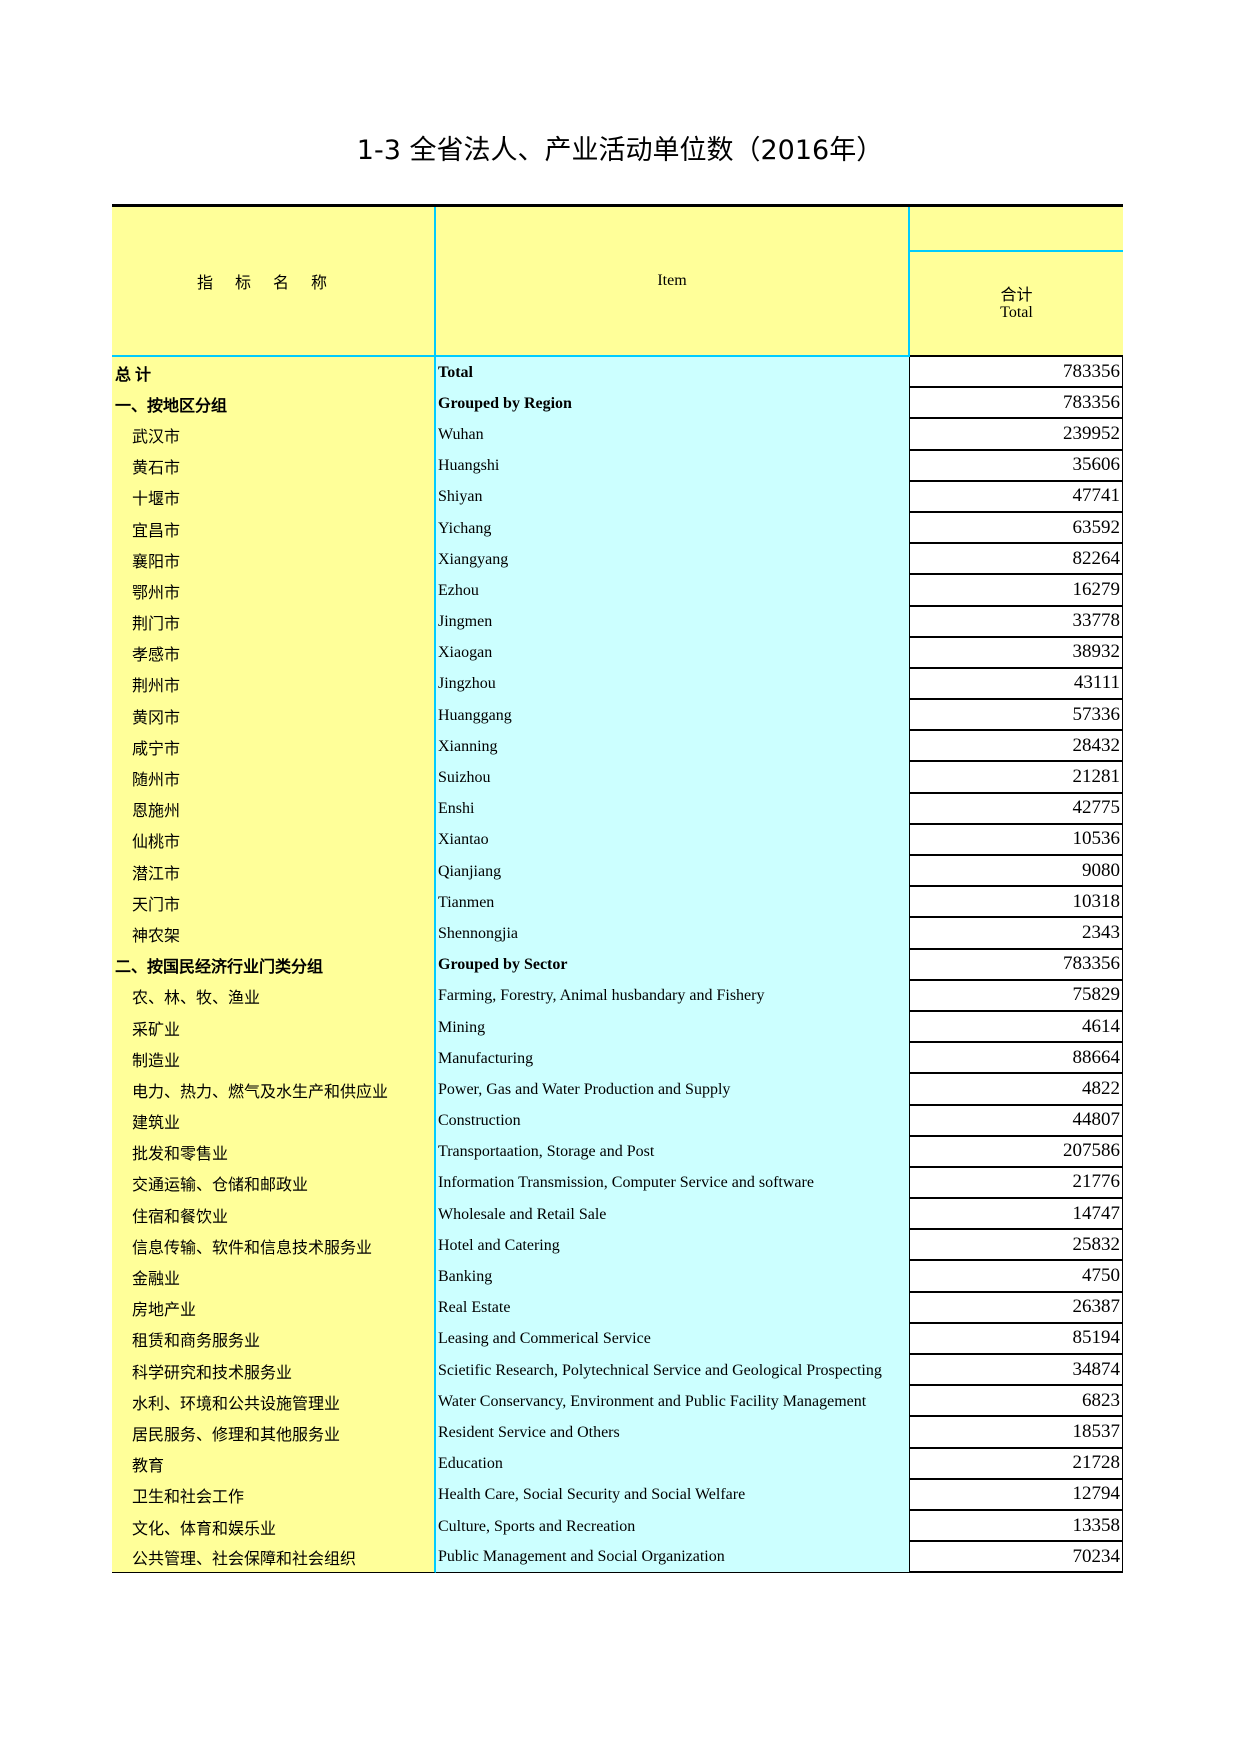  Describe the element at coordinates (1016, 282) in the screenshot. I see `header-total: 合计 Total` at that location.